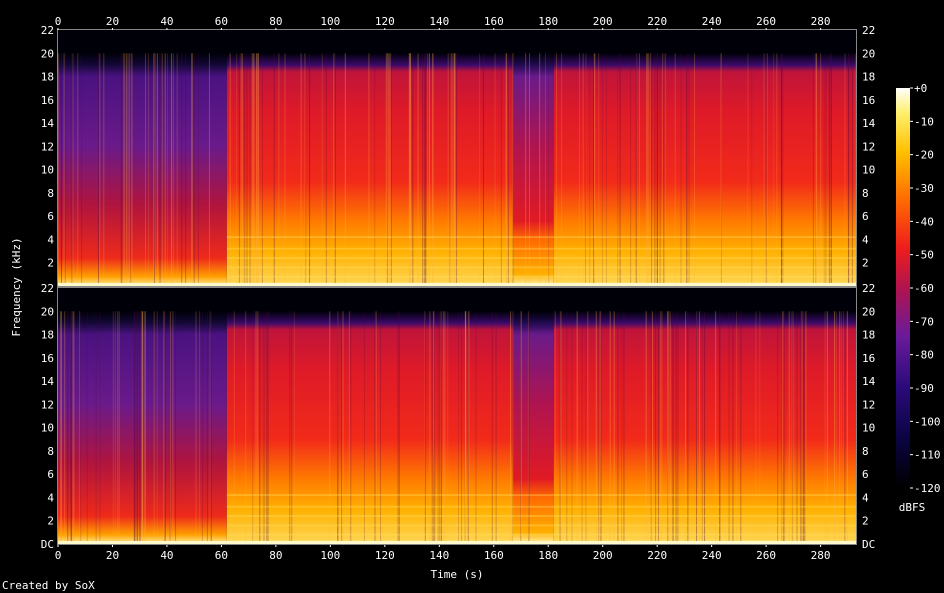 The width and height of the screenshot is (944, 593). I want to click on colorbar-tick-label: -110, so click(927, 455).